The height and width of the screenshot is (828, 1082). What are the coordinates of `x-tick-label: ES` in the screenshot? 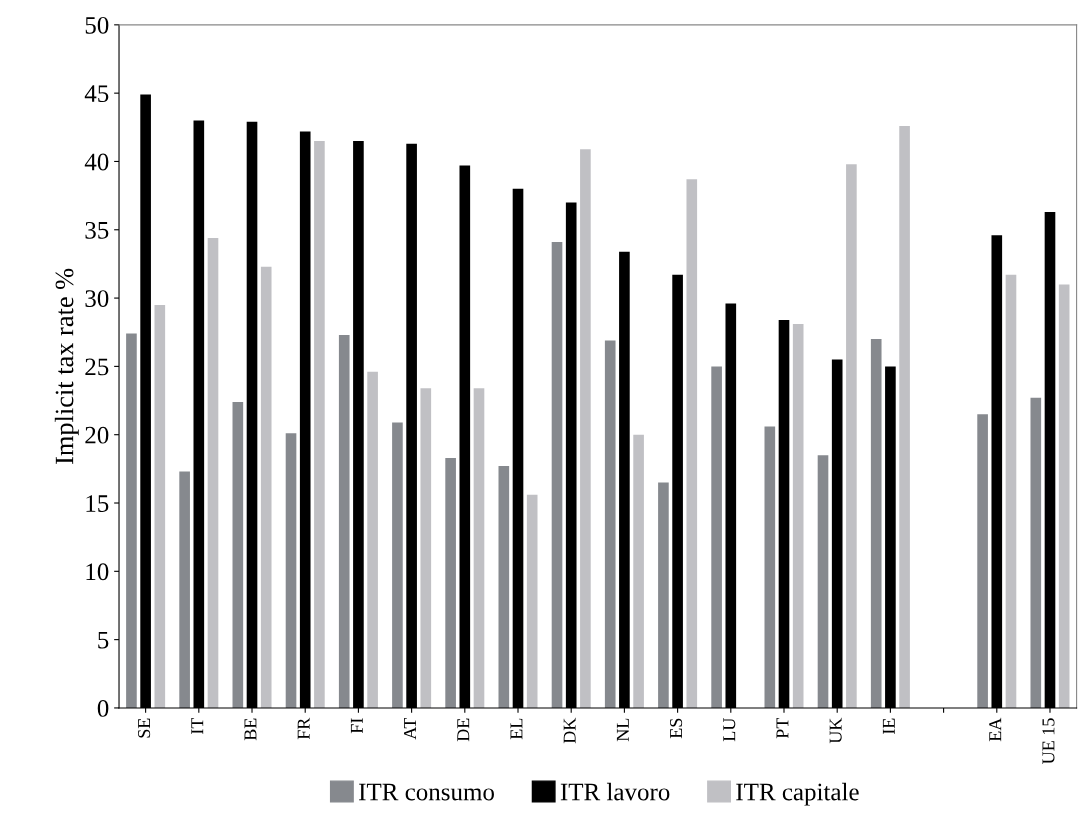 It's located at (676, 728).